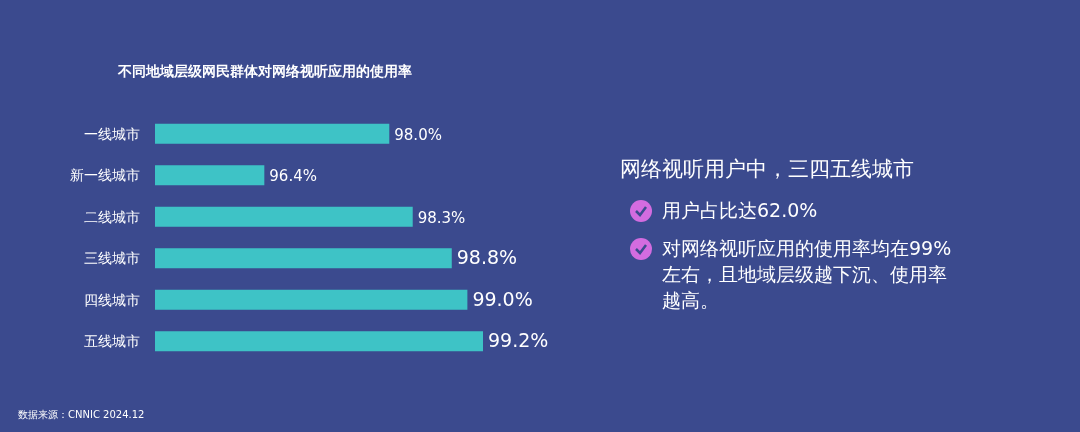 This screenshot has height=432, width=1080. What do you see at coordinates (105, 175) in the screenshot?
I see `y-tick-label: 新一线城市` at bounding box center [105, 175].